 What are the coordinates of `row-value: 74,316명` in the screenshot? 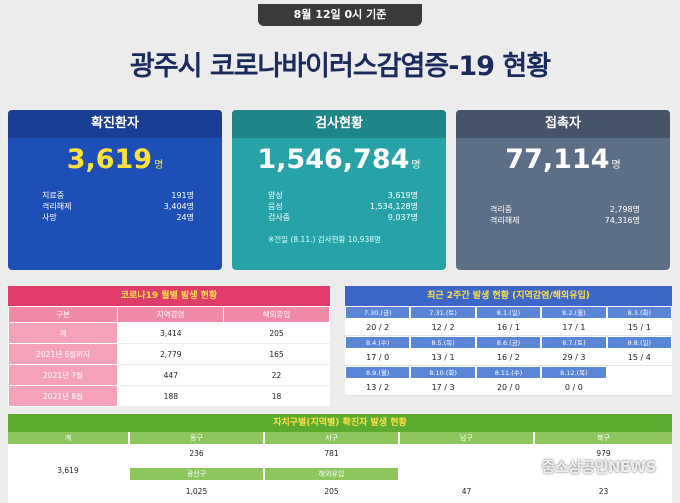 It's located at (622, 220).